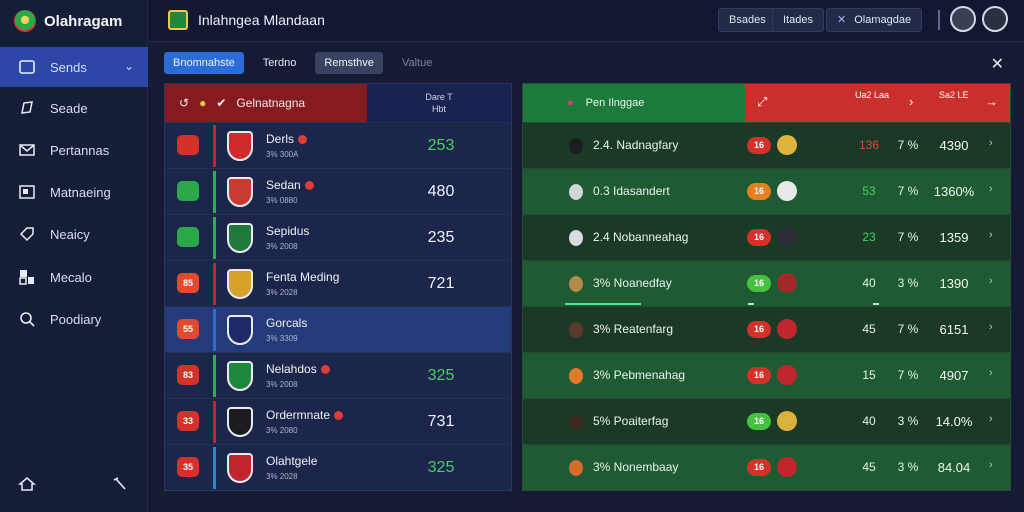 This screenshot has height=512, width=1024. What do you see at coordinates (282, 246) in the screenshot?
I see `team-subtitle: 3% 2008` at bounding box center [282, 246].